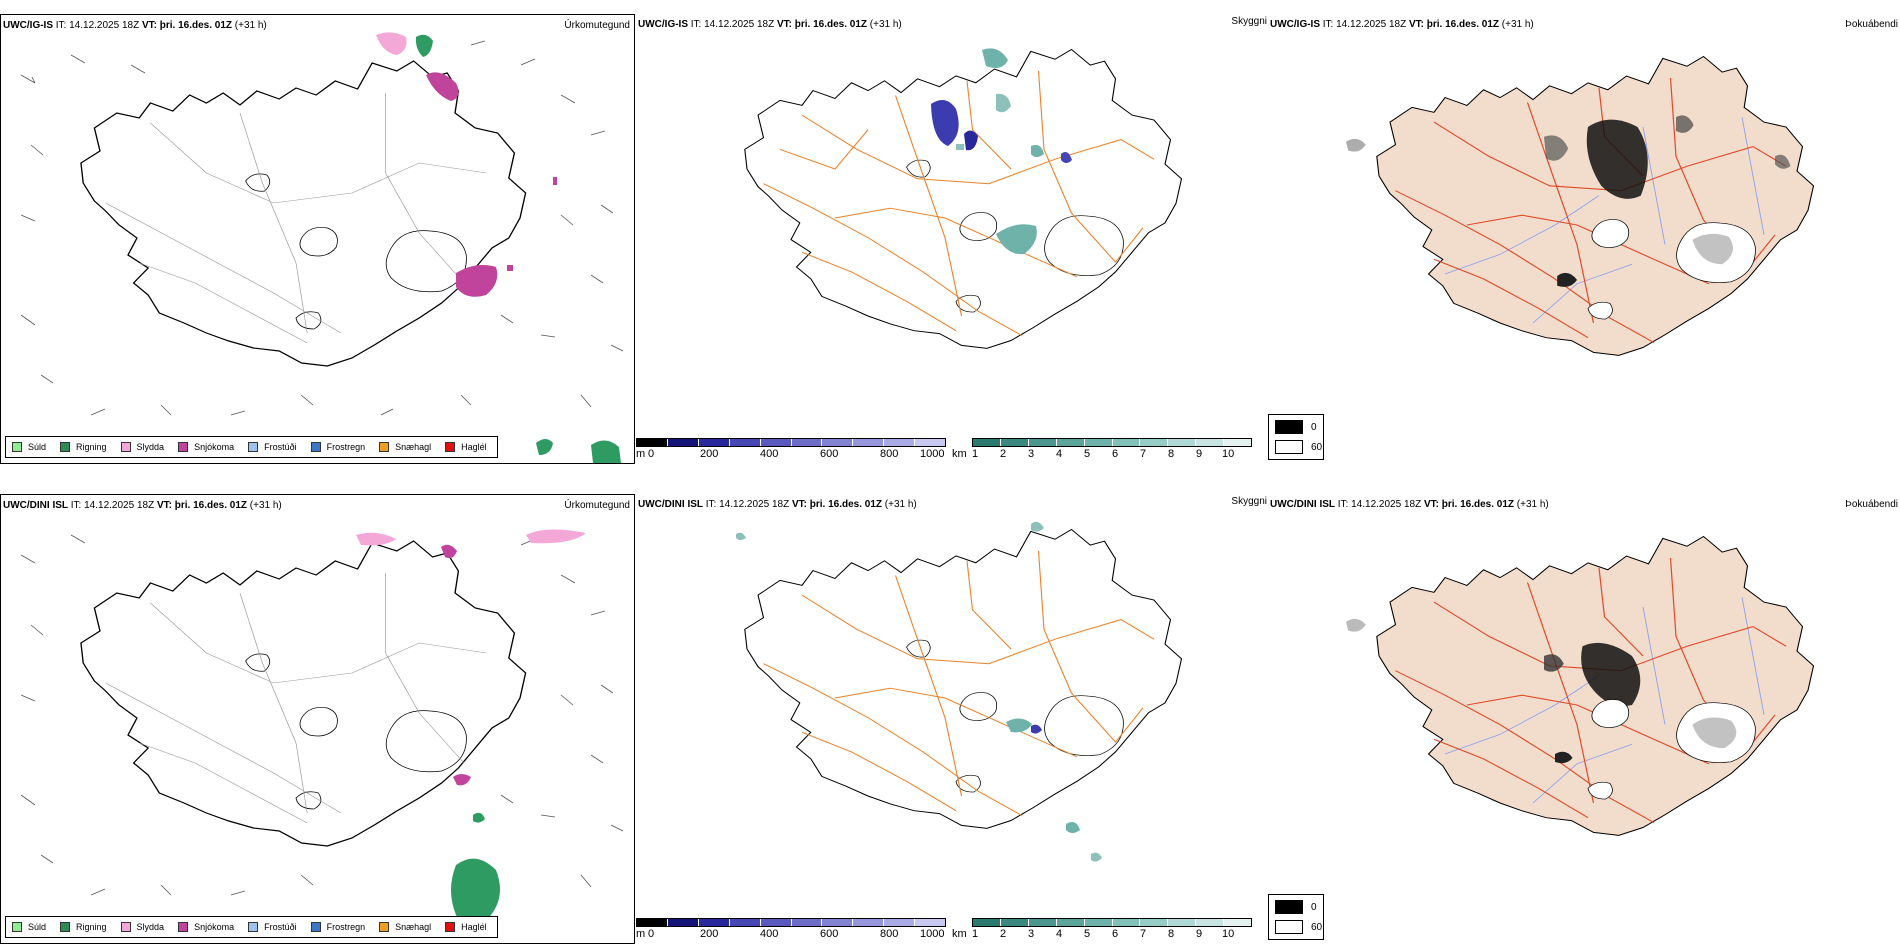 This screenshot has height=950, width=1900. I want to click on roads-grey, so click(296, 698).